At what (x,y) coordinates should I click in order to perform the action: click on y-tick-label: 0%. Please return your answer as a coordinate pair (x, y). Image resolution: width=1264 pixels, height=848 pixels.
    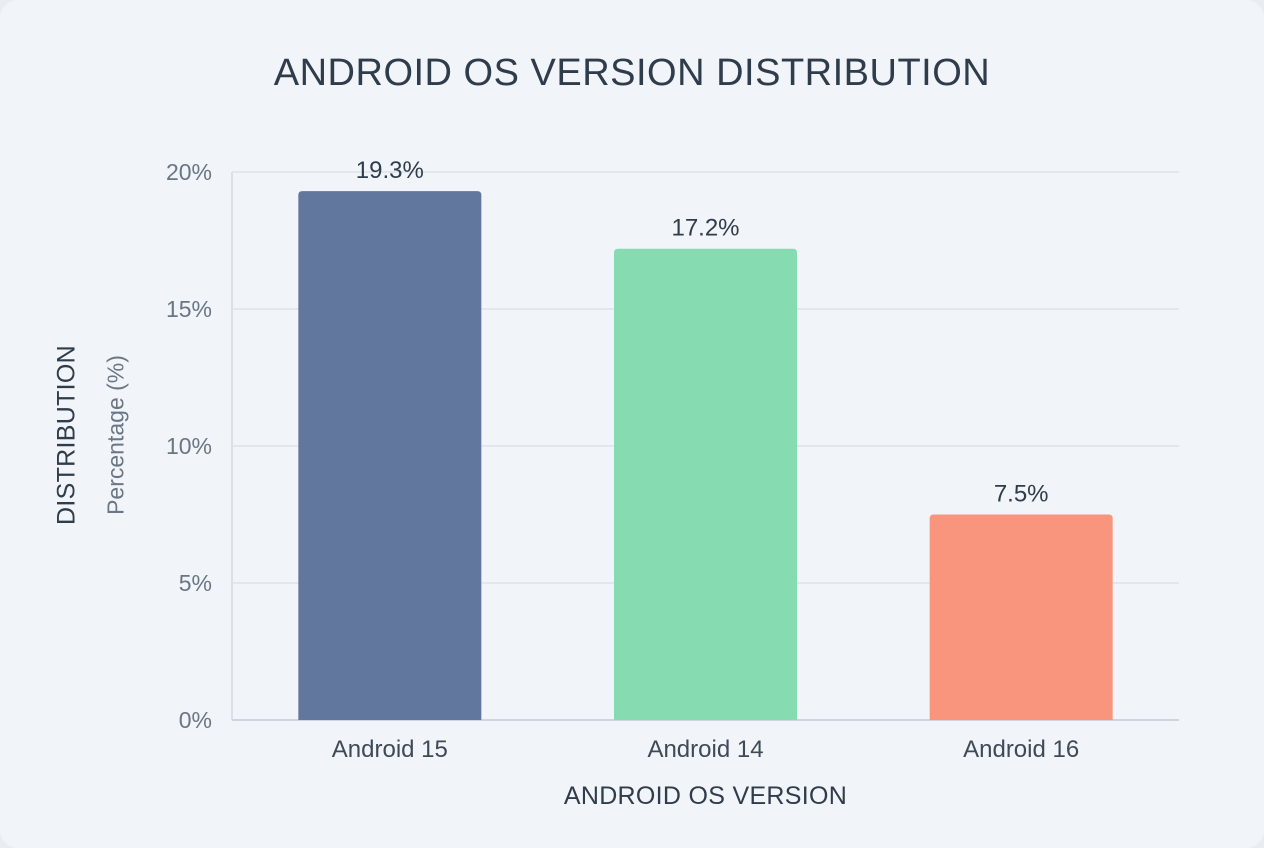
    Looking at the image, I should click on (195, 720).